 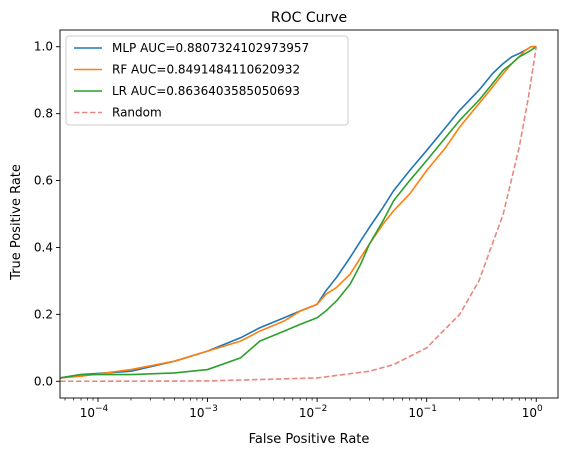 I want to click on legend-box, so click(x=207, y=80).